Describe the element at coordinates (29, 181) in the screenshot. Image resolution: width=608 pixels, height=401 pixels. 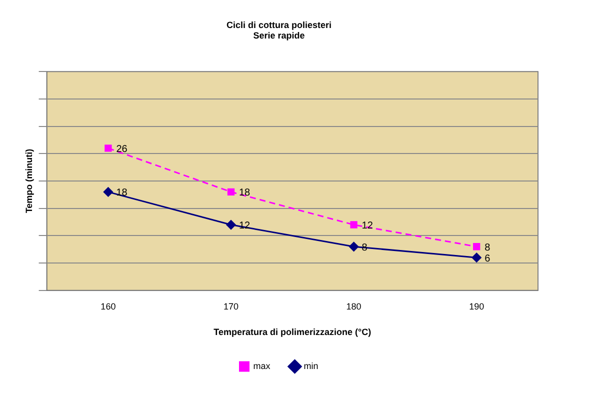
I see `y-axis-title: Tempo (minuti)` at that location.